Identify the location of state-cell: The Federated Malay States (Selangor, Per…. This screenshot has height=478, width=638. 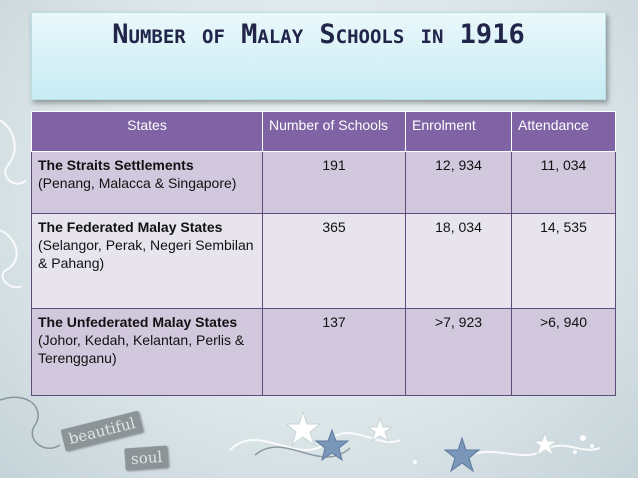
(147, 261).